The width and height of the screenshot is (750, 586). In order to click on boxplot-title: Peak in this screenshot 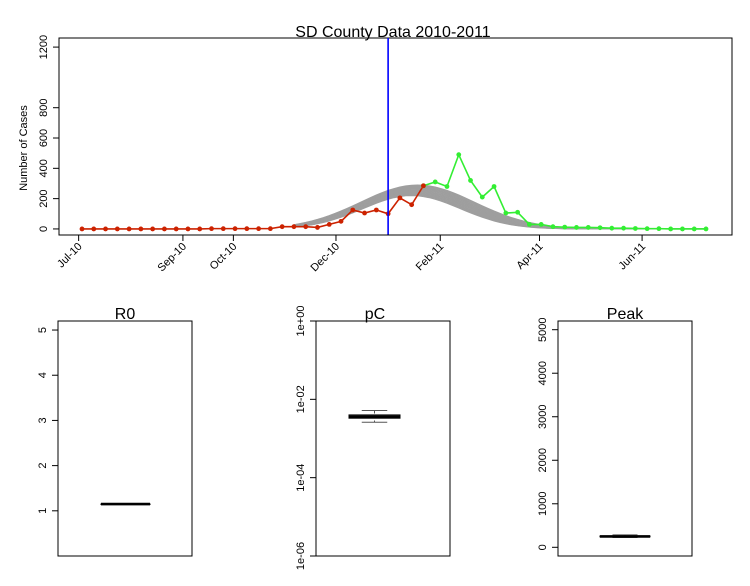, I will do `click(625, 314)`.